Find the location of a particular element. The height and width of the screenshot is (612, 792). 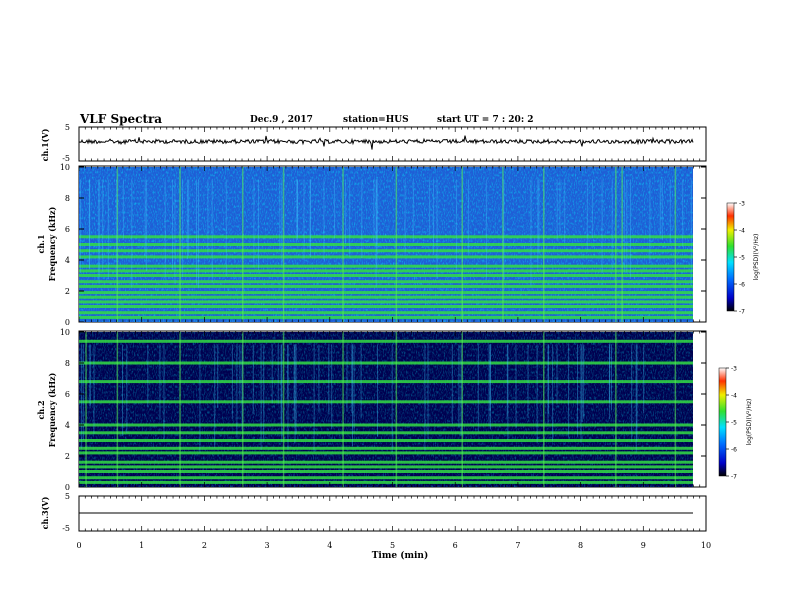

ch2-cbar-label-1: -4 is located at coordinates (734, 396).